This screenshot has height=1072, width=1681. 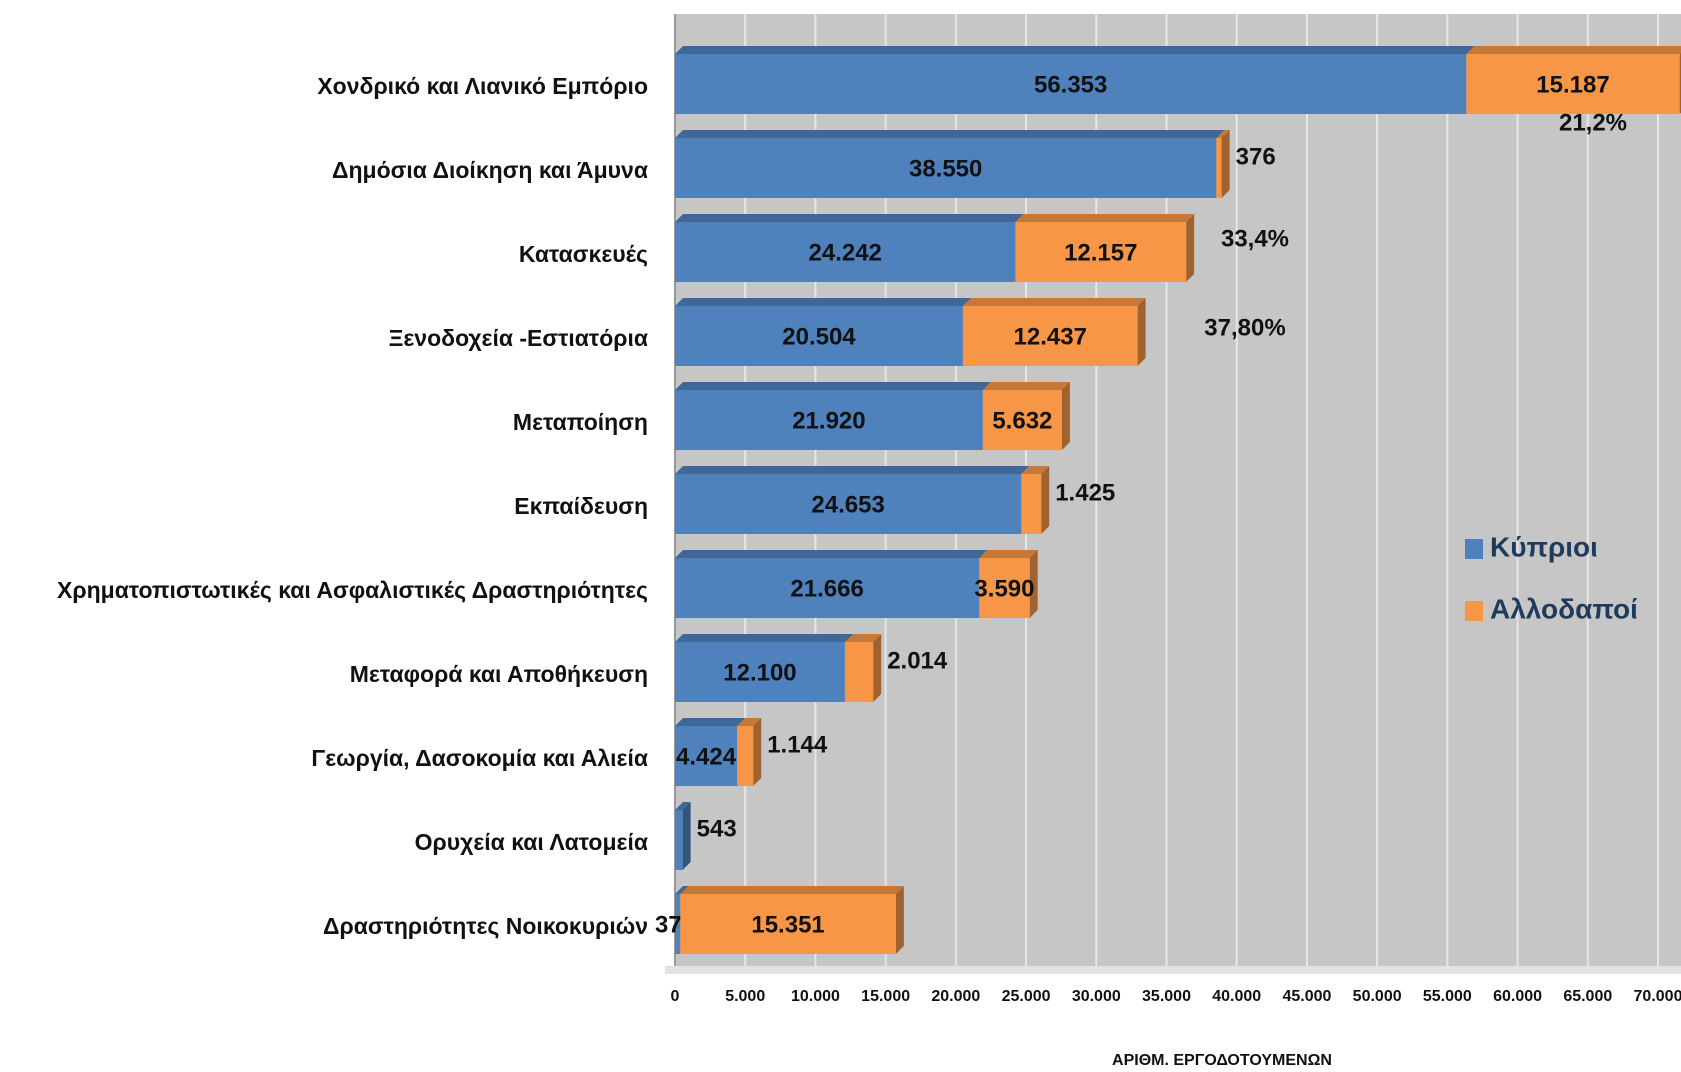 What do you see at coordinates (1085, 492) in the screenshot?
I see `value-label: 1.425` at bounding box center [1085, 492].